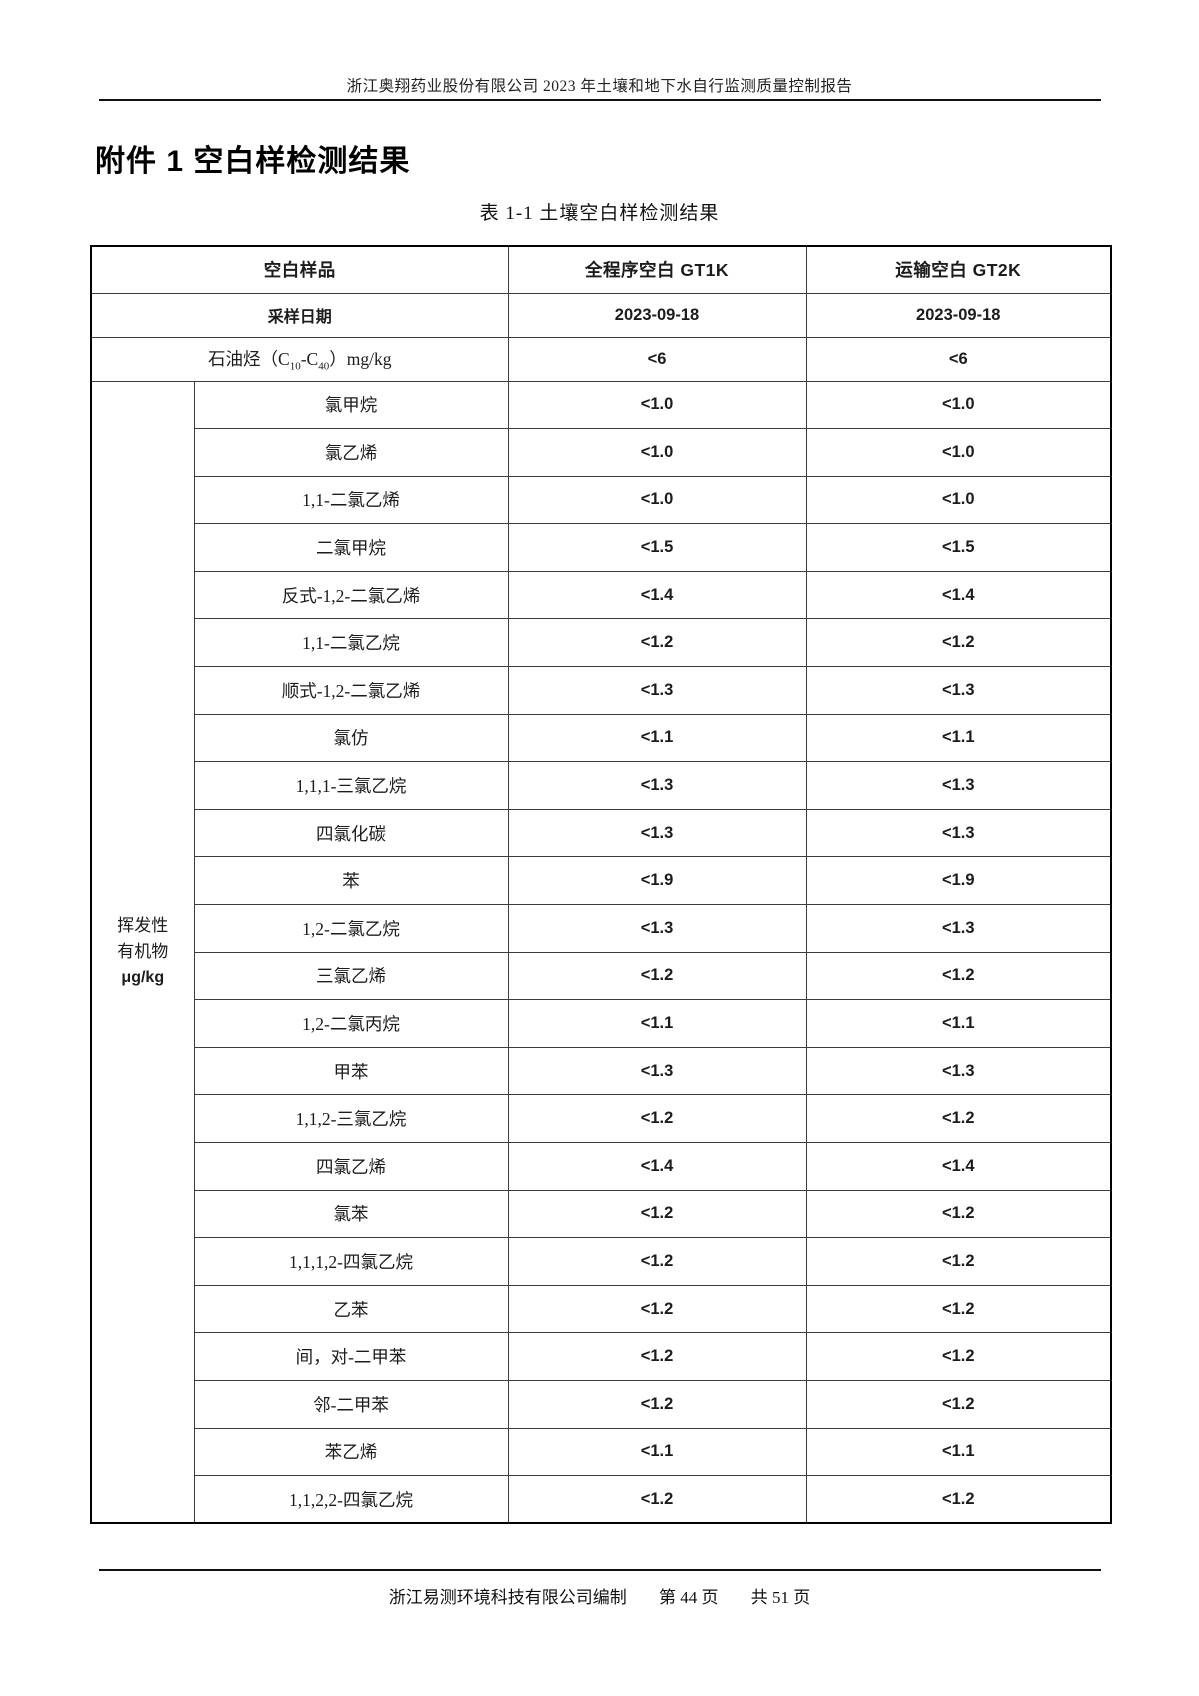 This screenshot has width=1199, height=1696. What do you see at coordinates (351, 643) in the screenshot?
I see `voc-name: 1,1-二氯乙烷` at bounding box center [351, 643].